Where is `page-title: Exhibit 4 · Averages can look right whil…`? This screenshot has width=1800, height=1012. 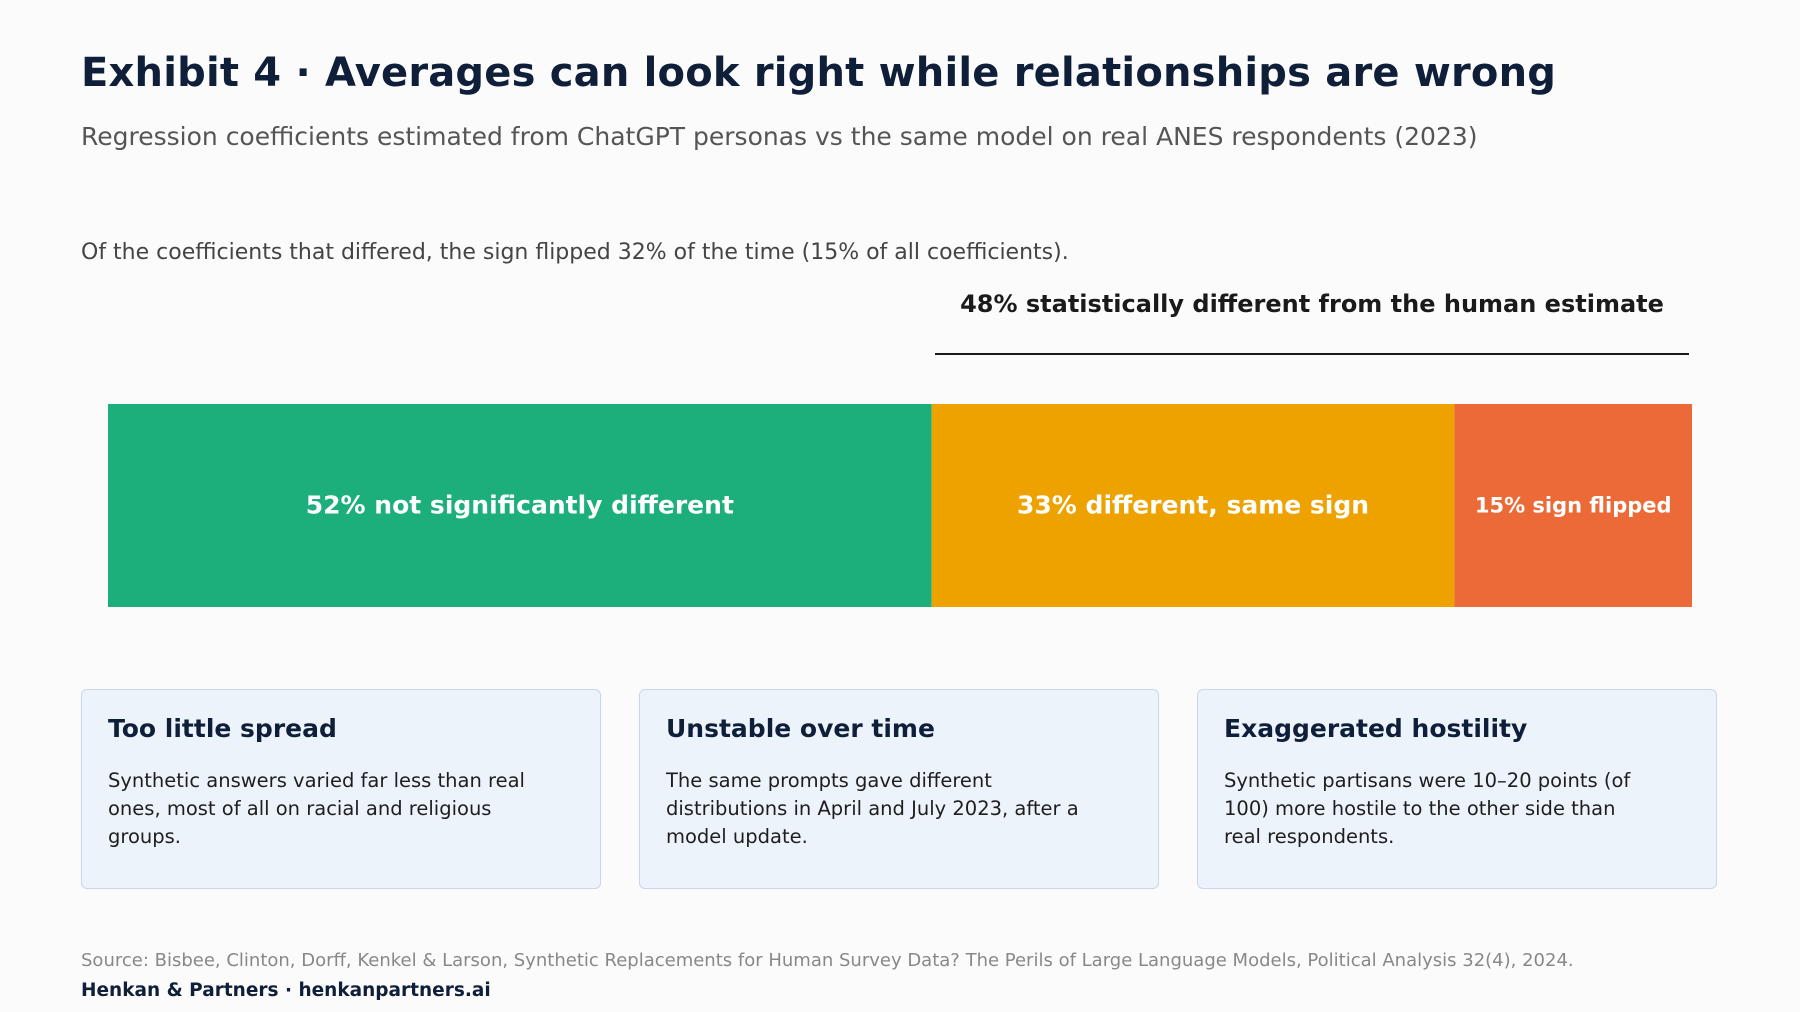 page-title: Exhibit 4 · Averages can look right whil… is located at coordinates (819, 73).